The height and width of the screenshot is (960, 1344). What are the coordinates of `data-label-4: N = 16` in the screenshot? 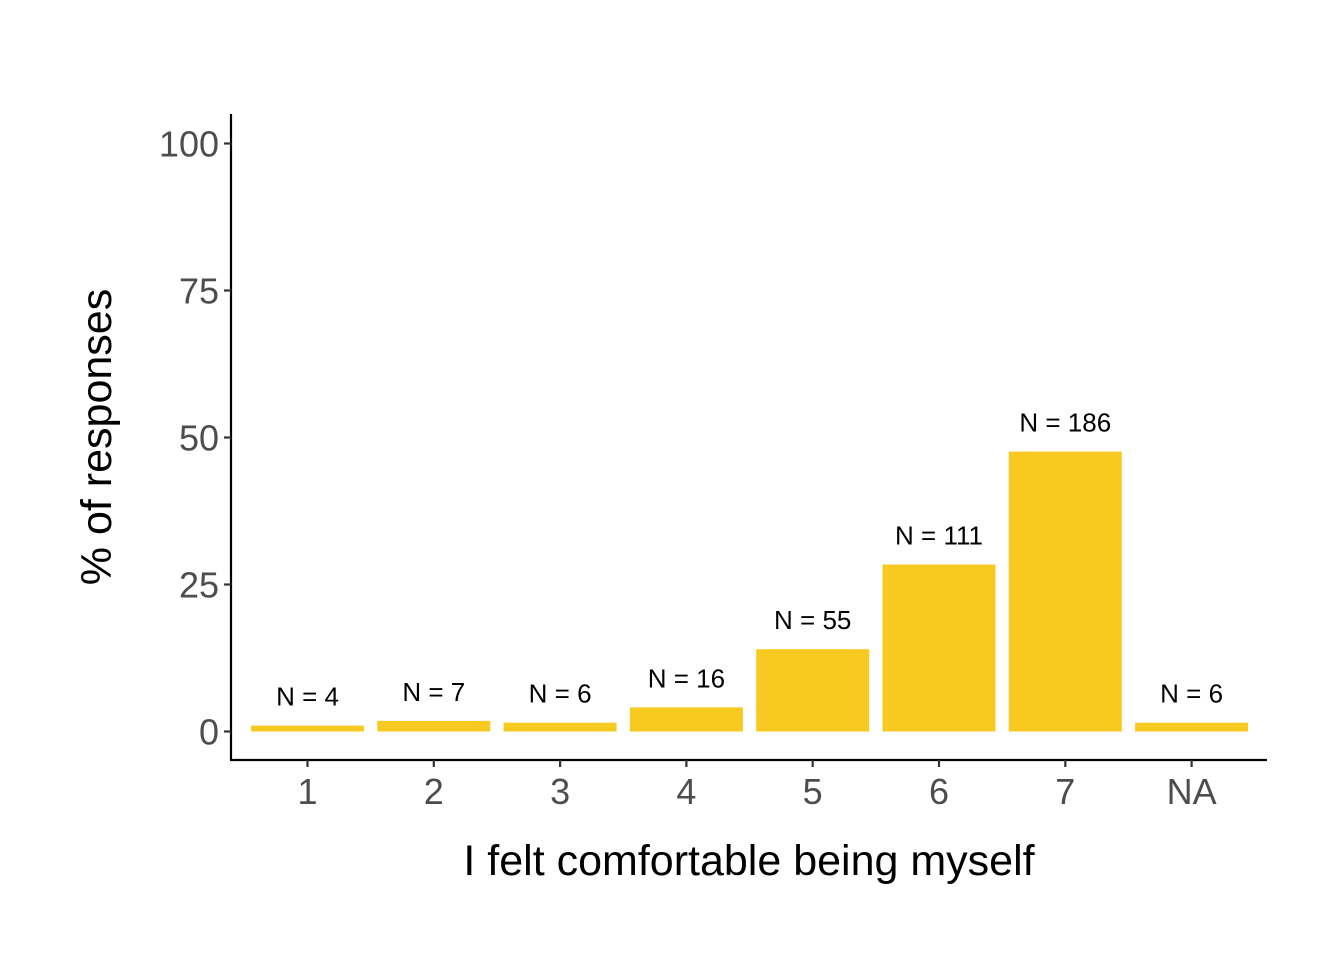 It's located at (686, 678).